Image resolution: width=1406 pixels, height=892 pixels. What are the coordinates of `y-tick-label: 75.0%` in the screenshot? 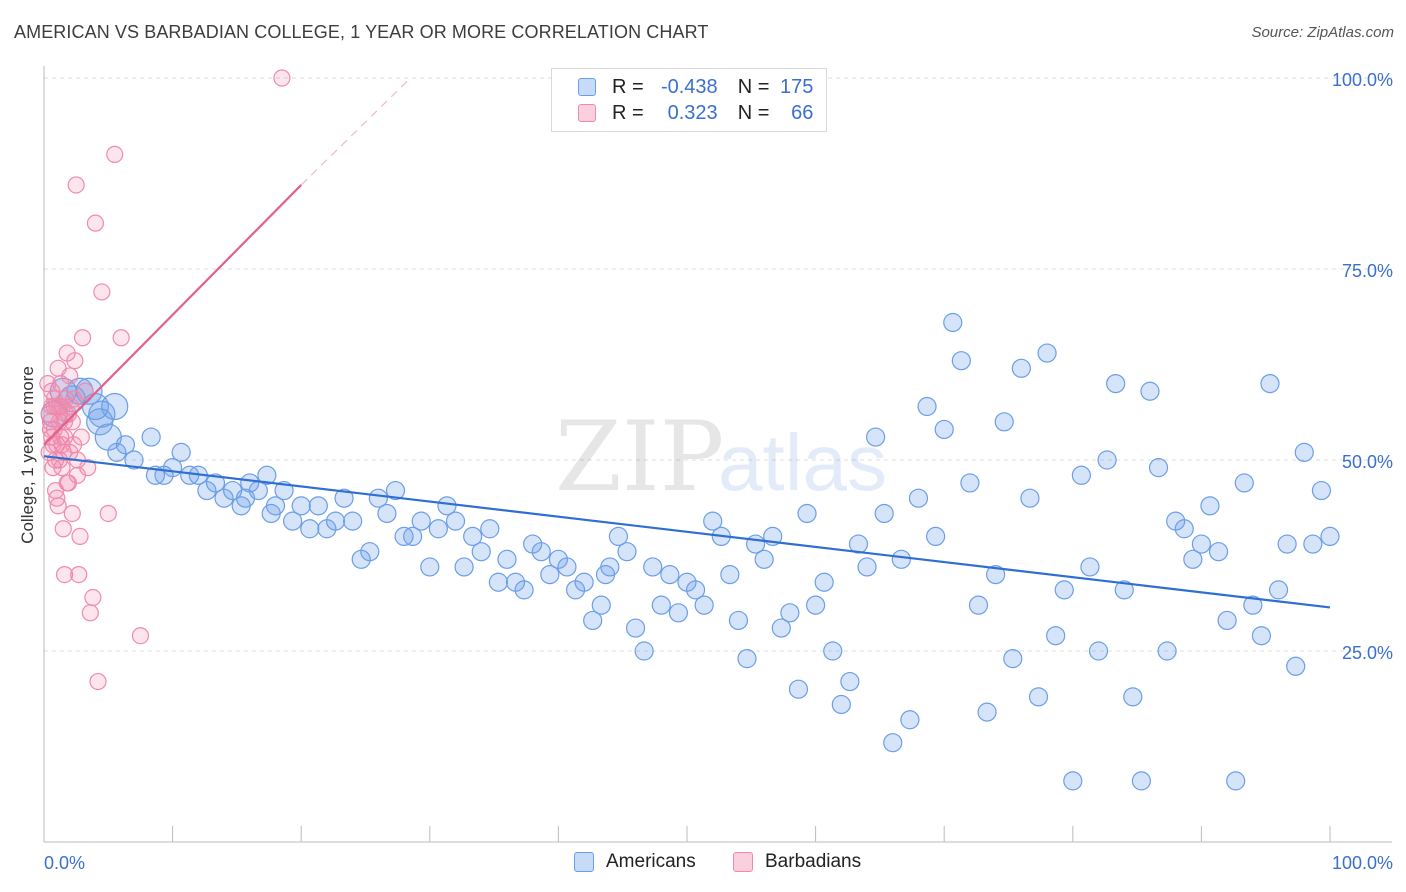 It's located at (1367, 271).